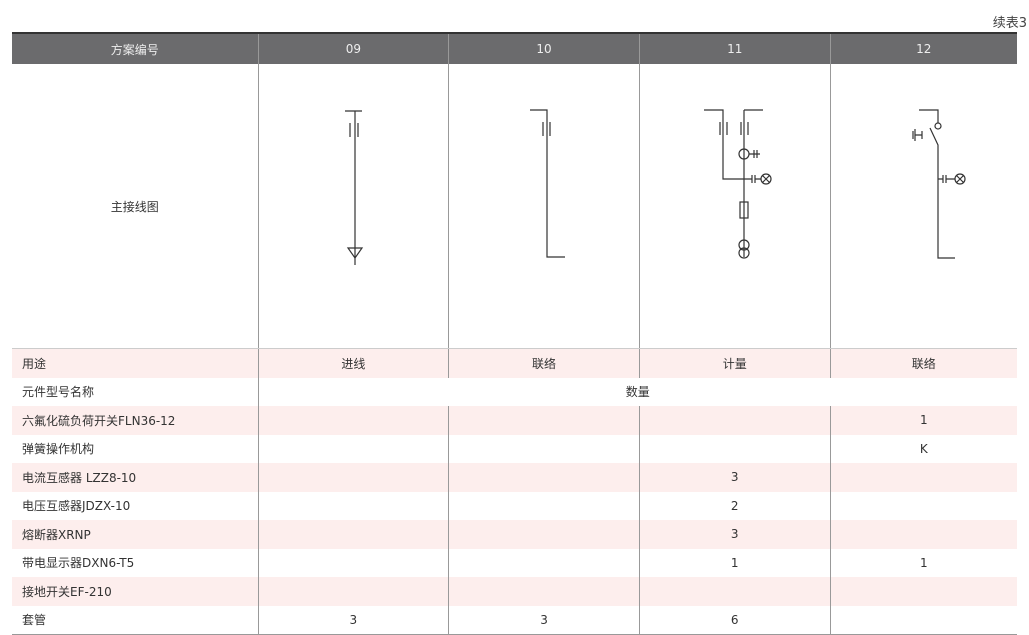  I want to click on usage-label: 用途, so click(135, 363).